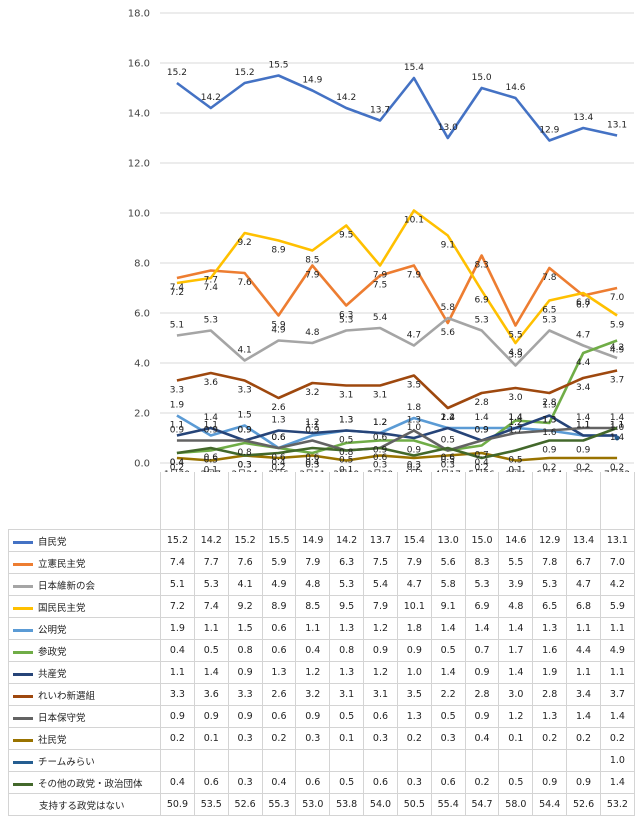 The image size is (643, 816). What do you see at coordinates (380, 396) in the screenshot?
I see `data-label: 3.1` at bounding box center [380, 396].